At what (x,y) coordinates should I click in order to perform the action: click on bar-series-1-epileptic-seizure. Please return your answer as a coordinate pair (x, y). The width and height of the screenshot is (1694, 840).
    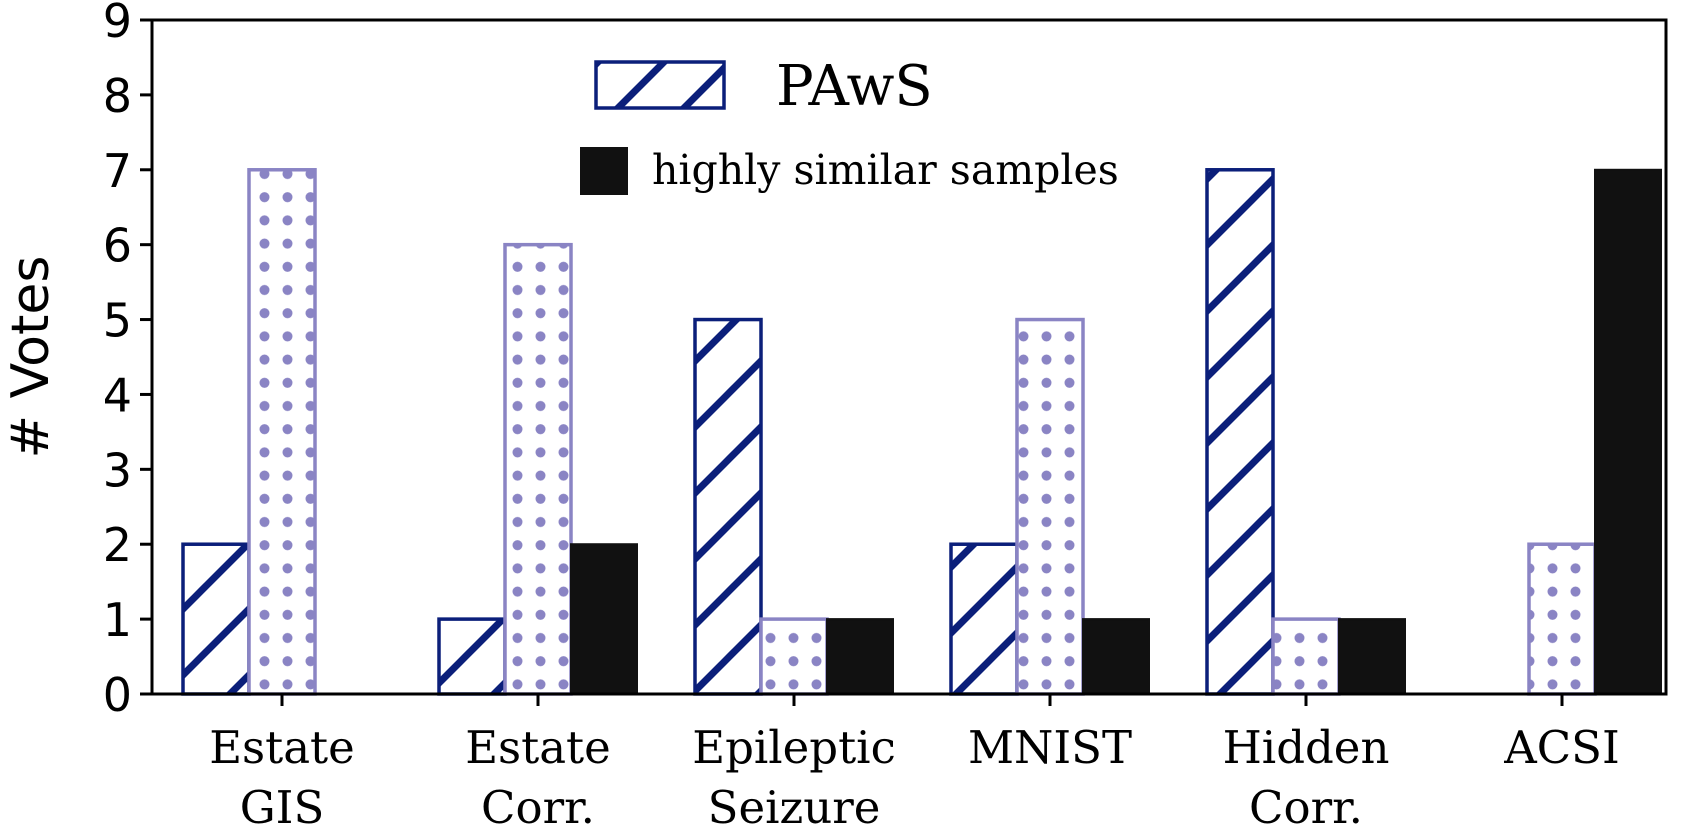
    Looking at the image, I should click on (794, 656).